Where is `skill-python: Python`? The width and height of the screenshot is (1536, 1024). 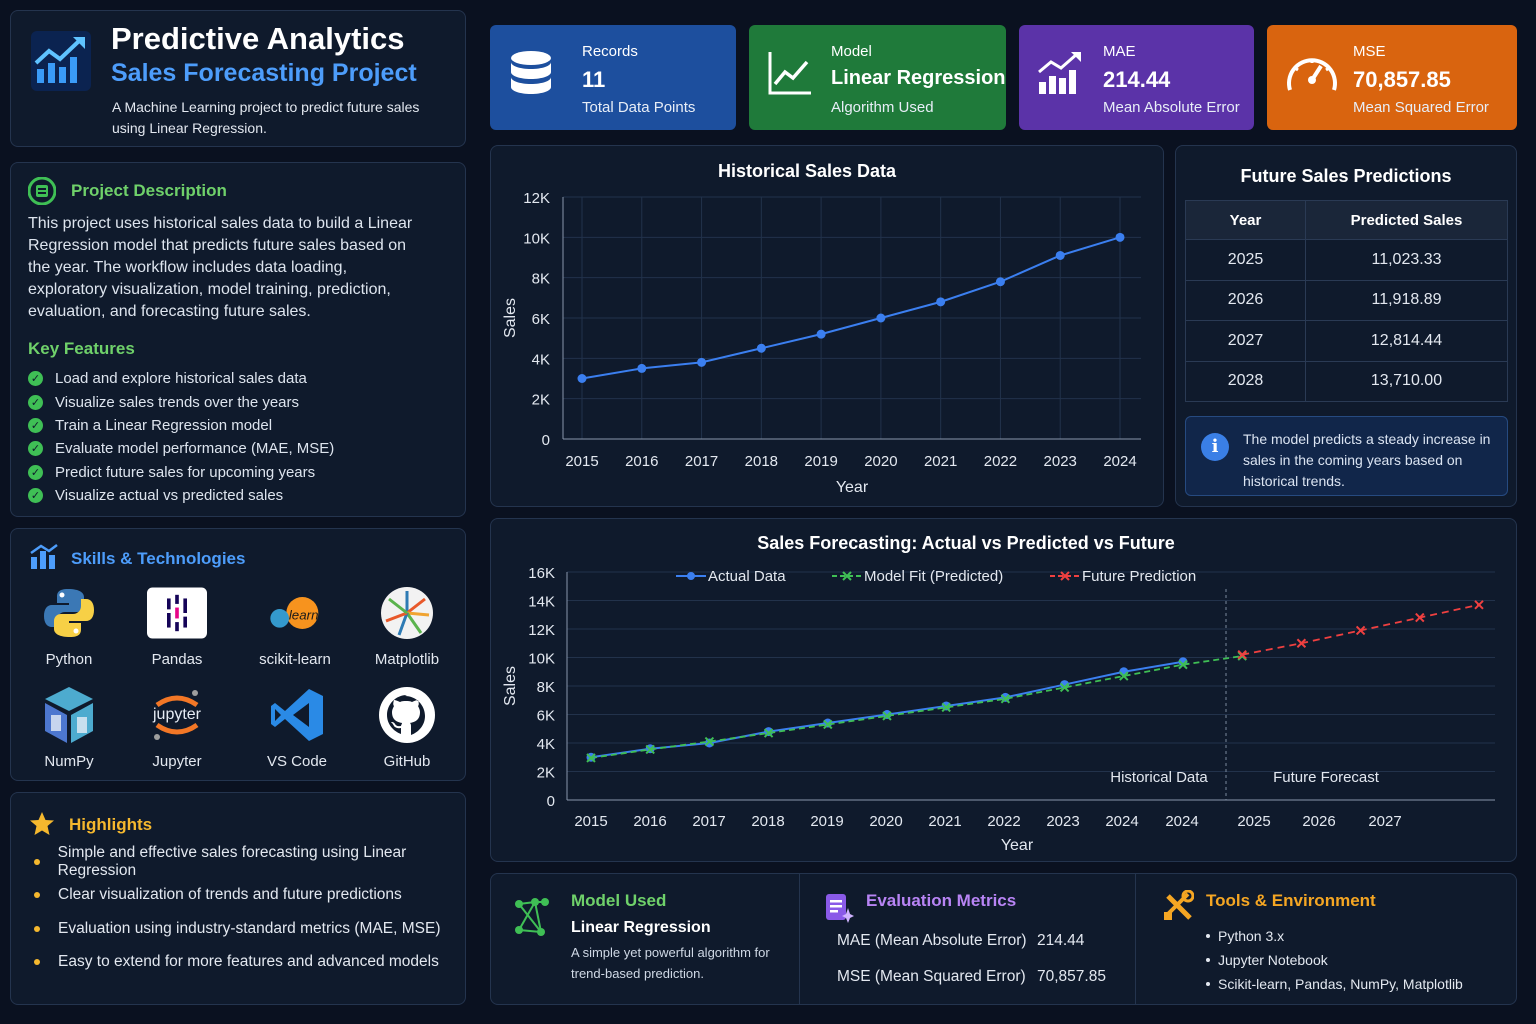 skill-python: Python is located at coordinates (69, 625).